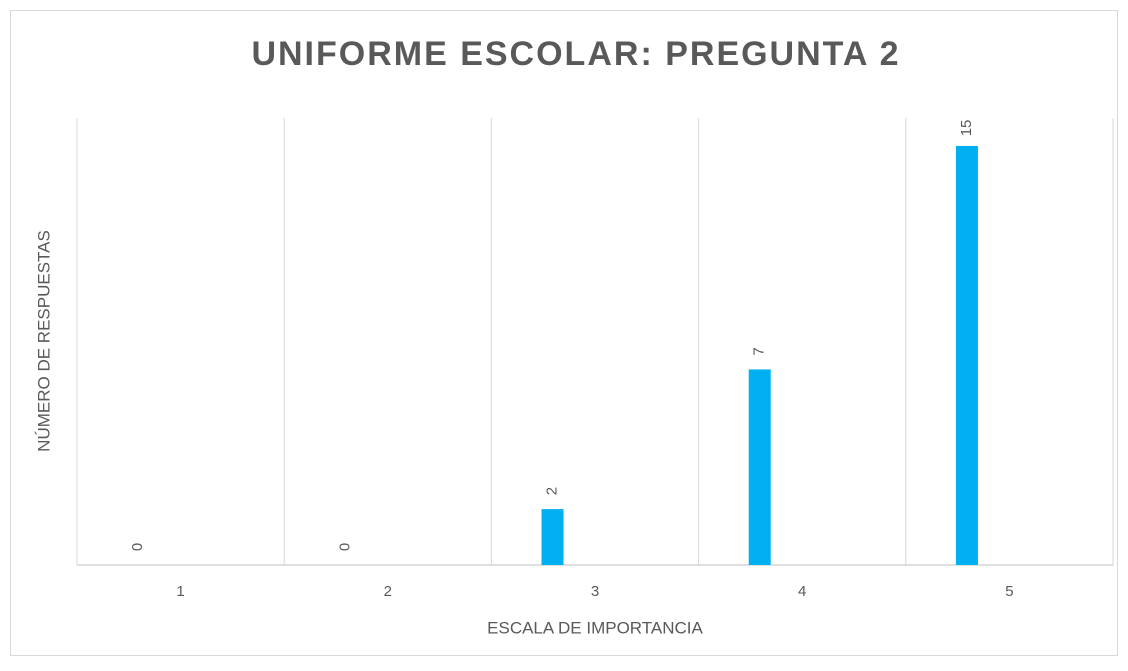  What do you see at coordinates (1009, 591) in the screenshot?
I see `x-tick-label: 5` at bounding box center [1009, 591].